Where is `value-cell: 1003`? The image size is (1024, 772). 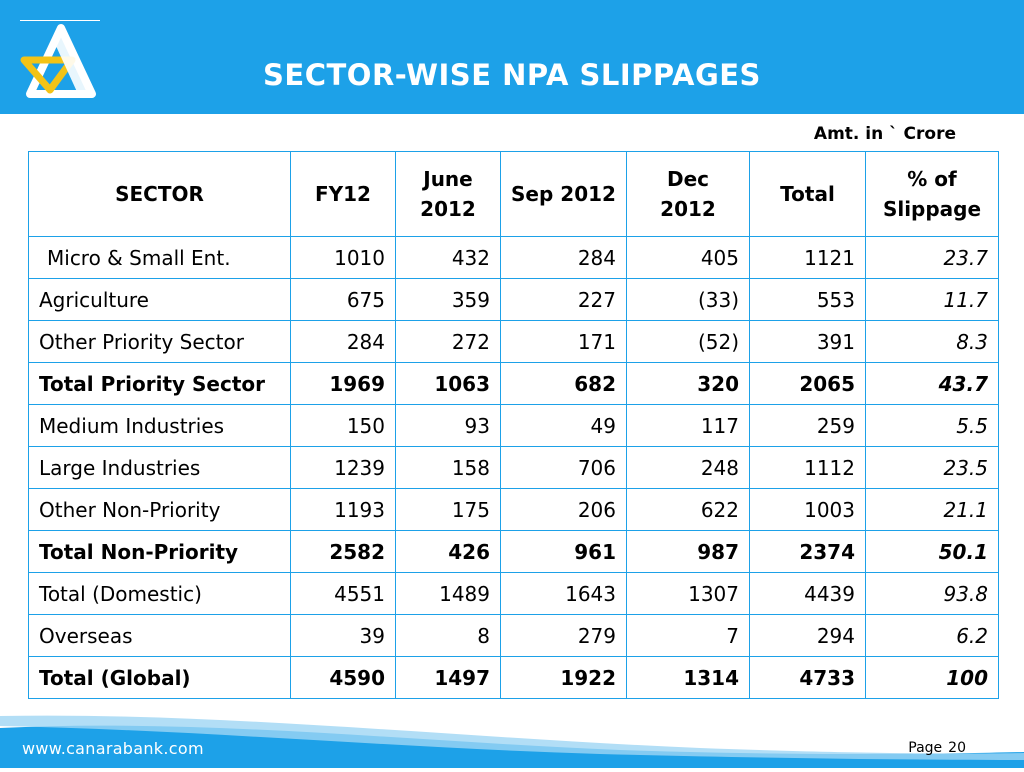
value-cell: 1003 is located at coordinates (807, 509).